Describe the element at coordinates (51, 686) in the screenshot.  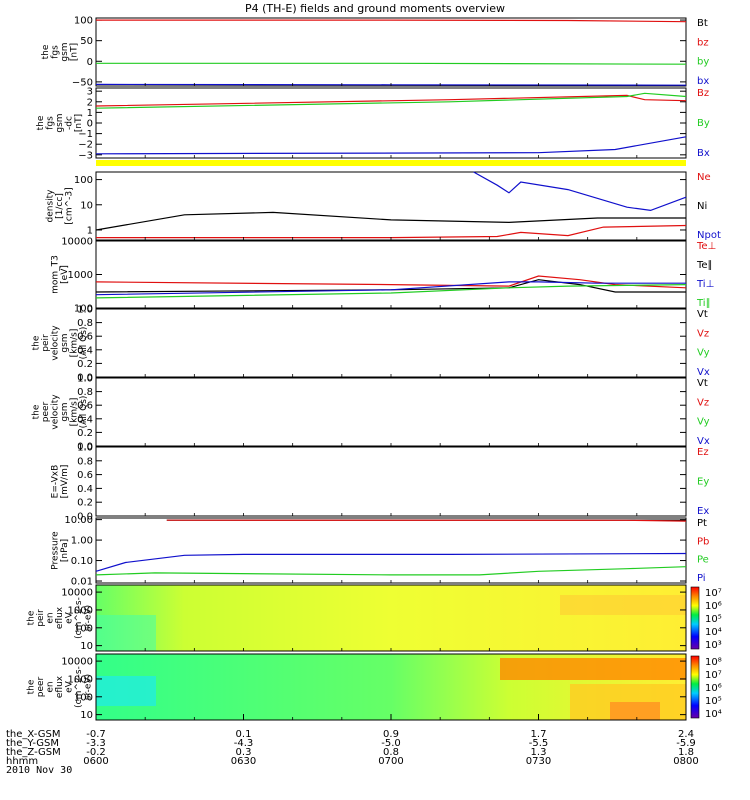
I see `y-axis-label: en` at that location.